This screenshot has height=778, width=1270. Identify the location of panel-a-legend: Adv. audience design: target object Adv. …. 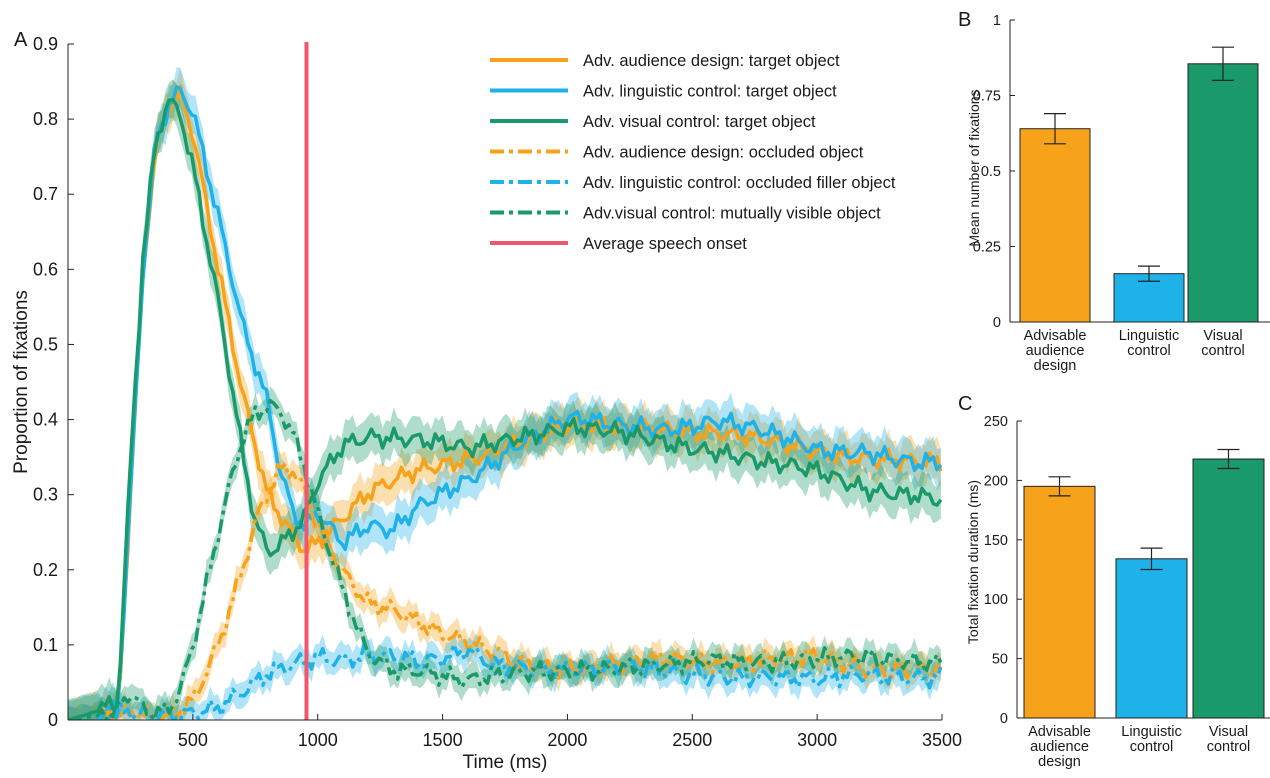
(693, 152).